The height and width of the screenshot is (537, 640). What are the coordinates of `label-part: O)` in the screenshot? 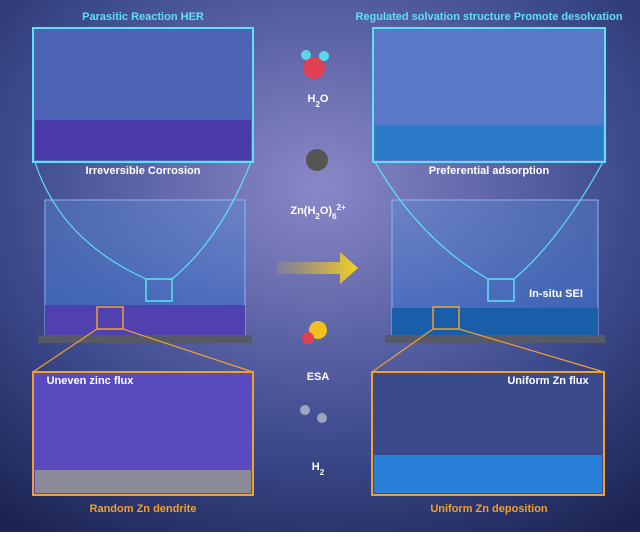 It's located at (326, 211).